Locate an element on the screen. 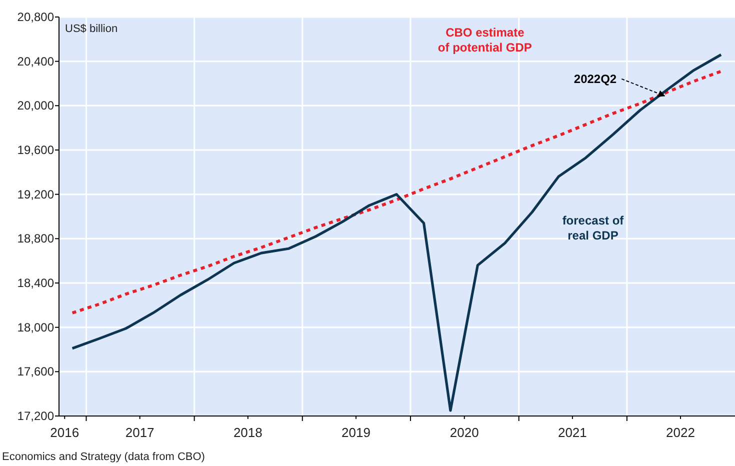  y-tick-label: 18,400 is located at coordinates (35, 283).